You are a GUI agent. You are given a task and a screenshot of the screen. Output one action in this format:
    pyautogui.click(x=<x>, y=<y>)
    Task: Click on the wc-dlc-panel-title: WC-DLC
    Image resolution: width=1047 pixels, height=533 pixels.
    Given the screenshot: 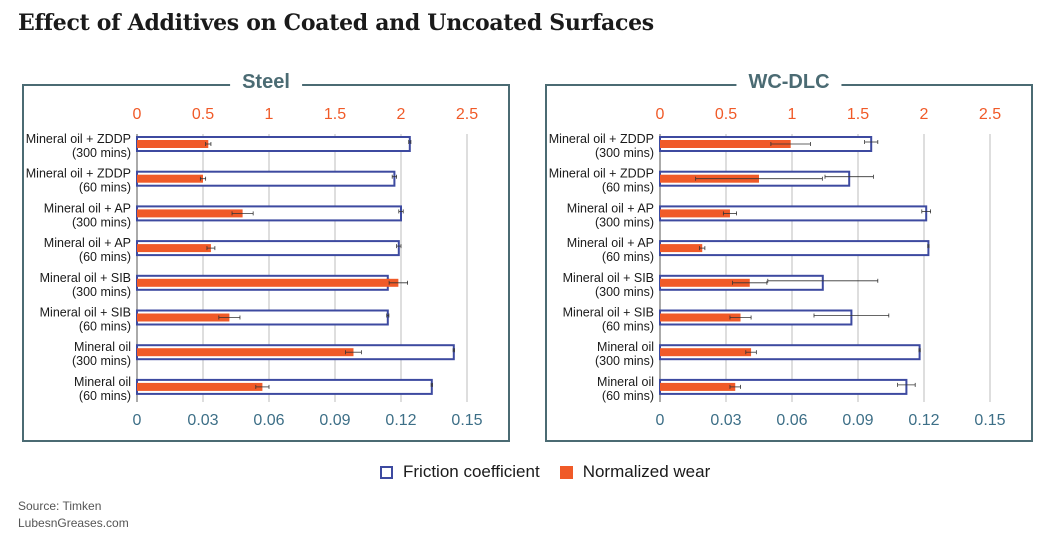 What is the action you would take?
    pyautogui.click(x=789, y=82)
    